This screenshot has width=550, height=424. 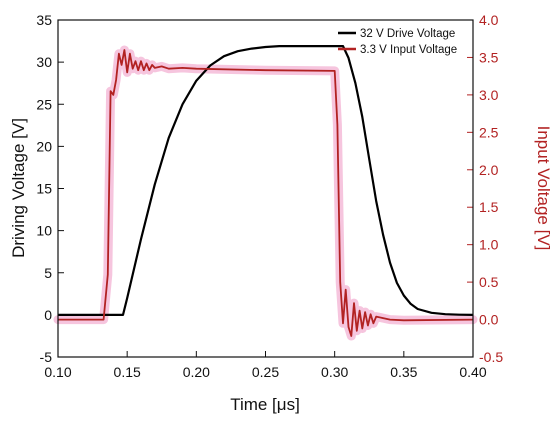 What do you see at coordinates (407, 34) in the screenshot?
I see `legend-label-drive: 32 V Drive Voltage` at bounding box center [407, 34].